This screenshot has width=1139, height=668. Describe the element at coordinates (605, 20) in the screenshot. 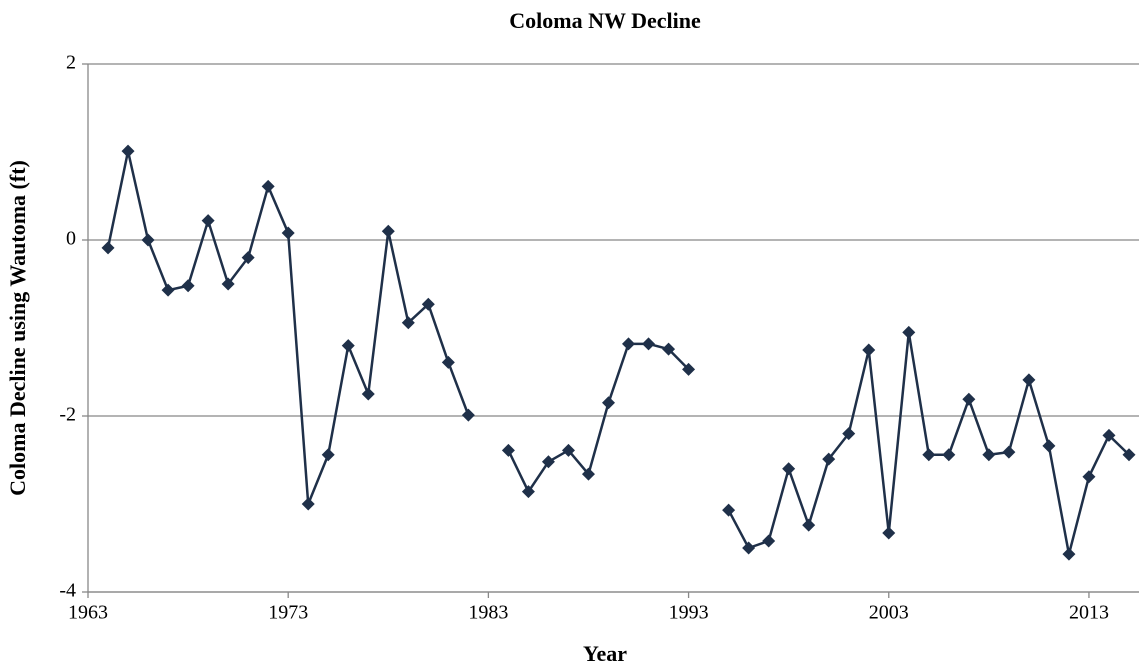

I see `chart-title: Coloma NW Decline` at that location.